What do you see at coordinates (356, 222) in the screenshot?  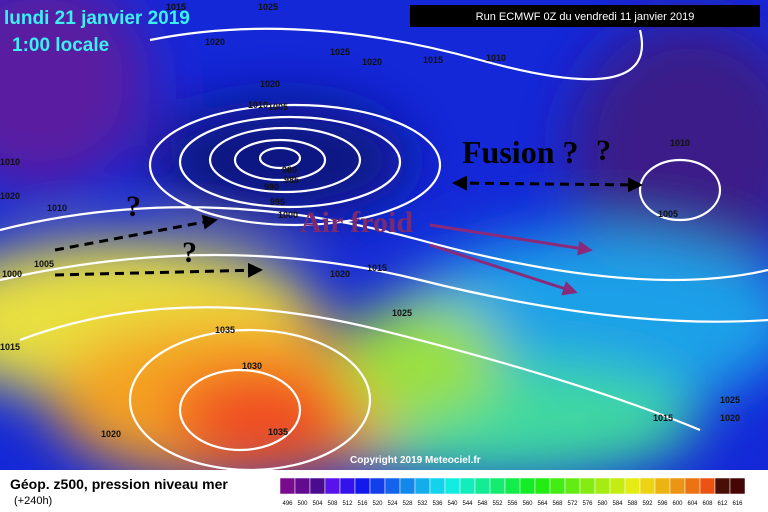 I see `cold-air-label: Air froid` at bounding box center [356, 222].